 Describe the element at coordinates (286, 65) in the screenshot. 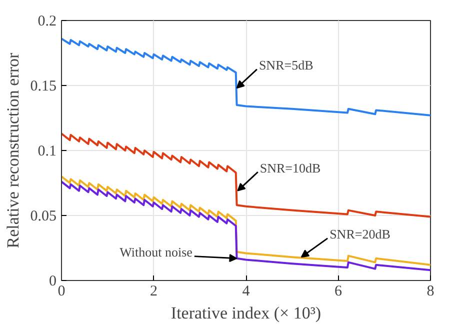

I see `annotation: SNR=5dB` at that location.